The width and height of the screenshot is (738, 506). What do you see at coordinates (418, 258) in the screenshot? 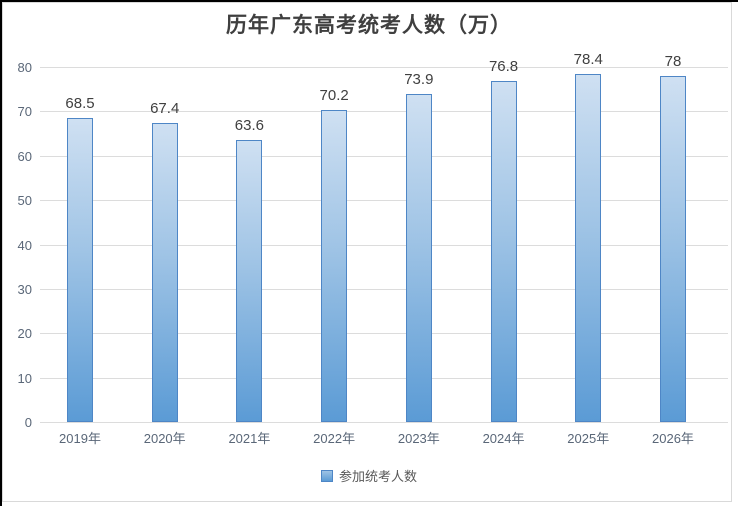
I see `bar-2023年` at bounding box center [418, 258].